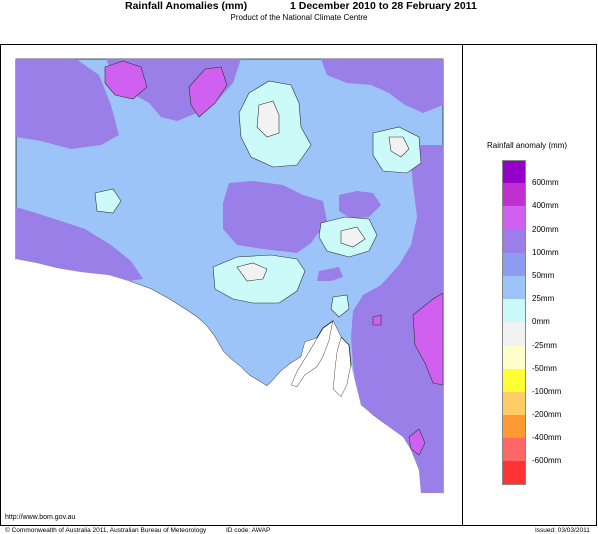  I want to click on anomaly-region-west, so click(79, 244).